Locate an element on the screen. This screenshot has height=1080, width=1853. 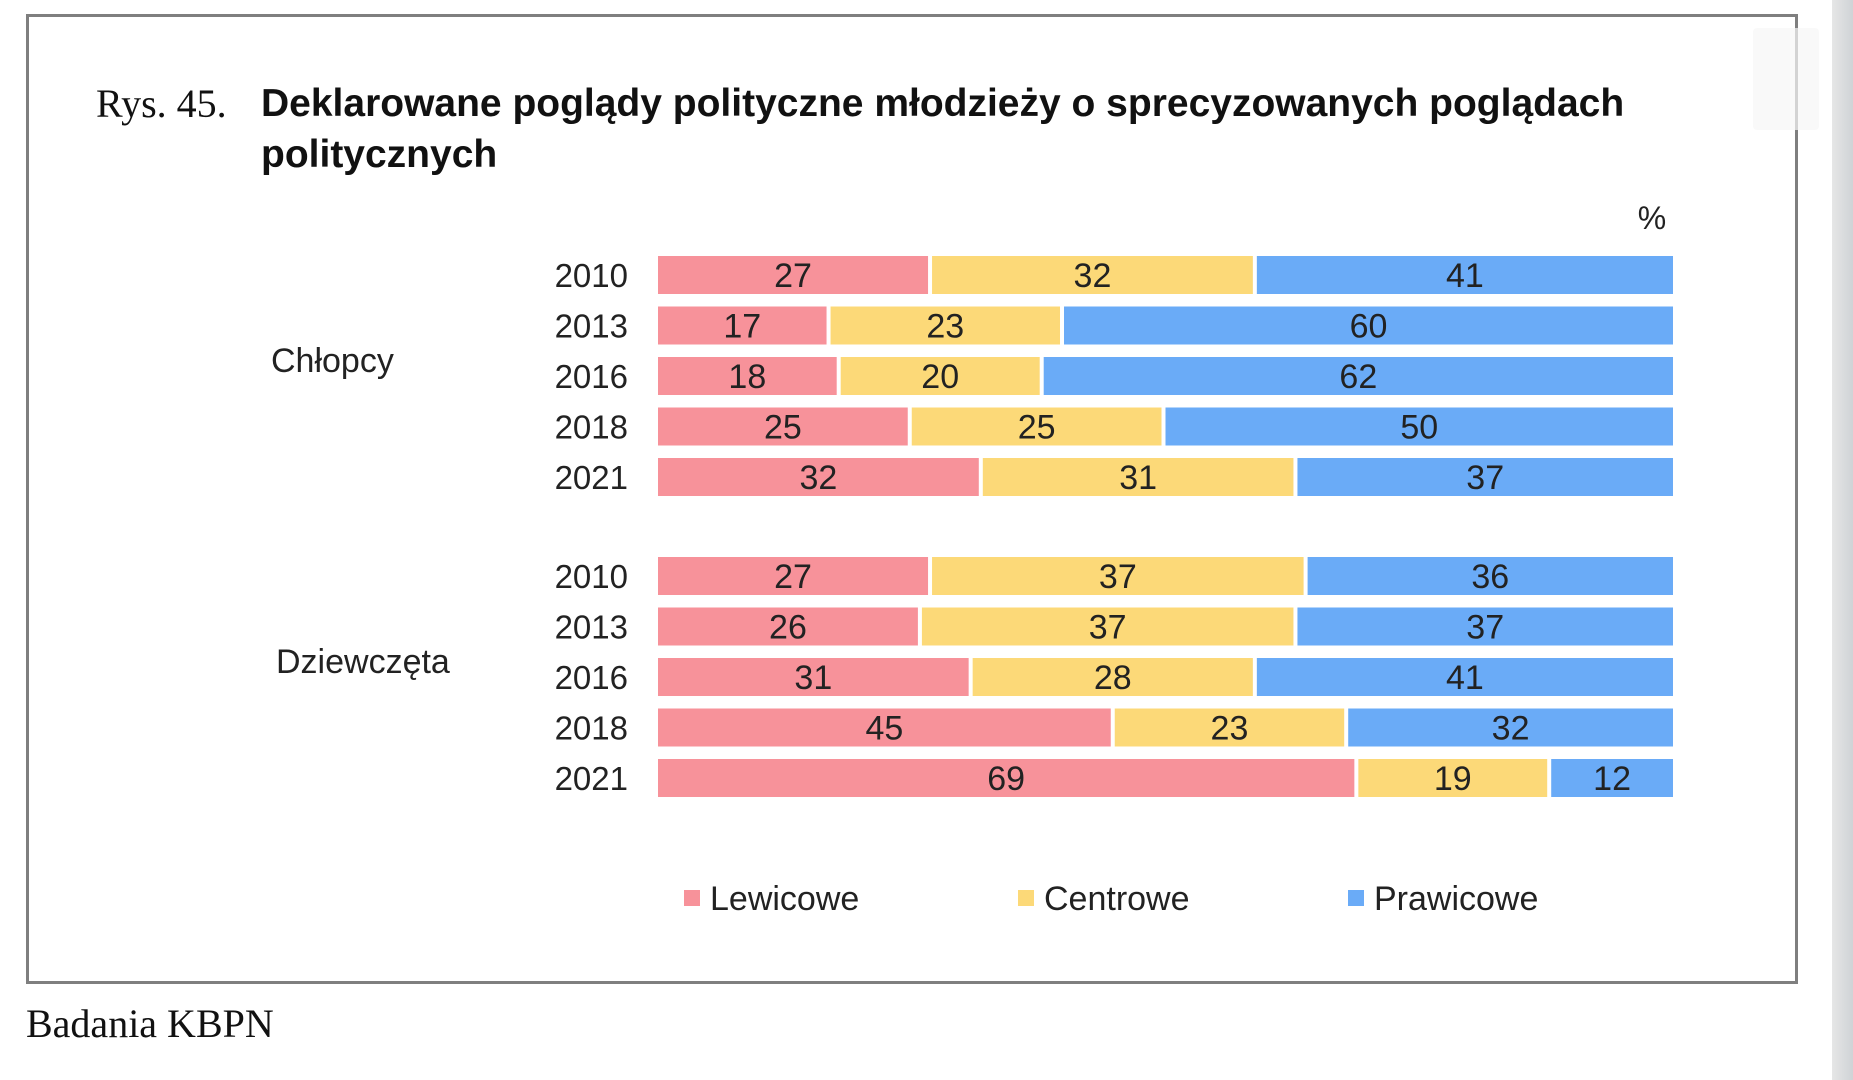
data-label: 36 is located at coordinates (1490, 577).